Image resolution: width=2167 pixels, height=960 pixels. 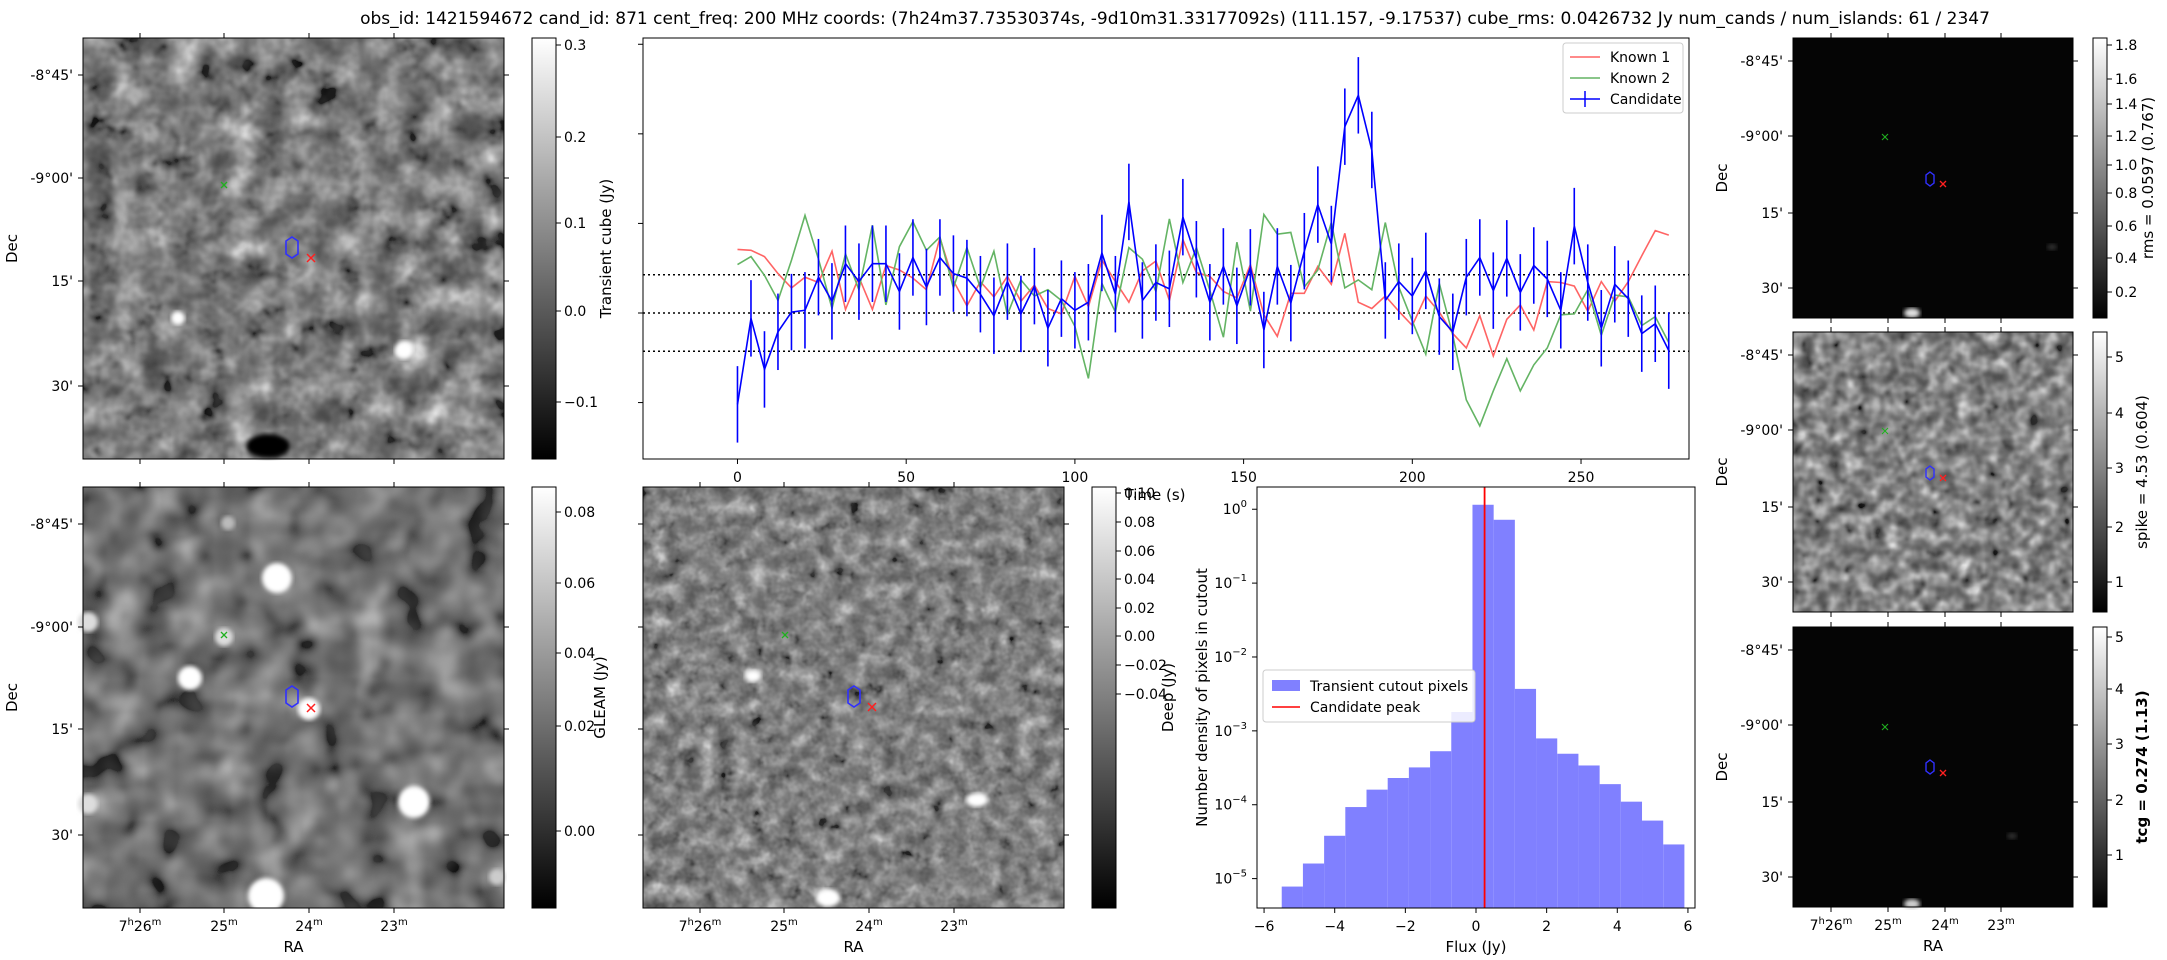 I want to click on colorbar-tick-label: 0.08, so click(x=1139, y=523).